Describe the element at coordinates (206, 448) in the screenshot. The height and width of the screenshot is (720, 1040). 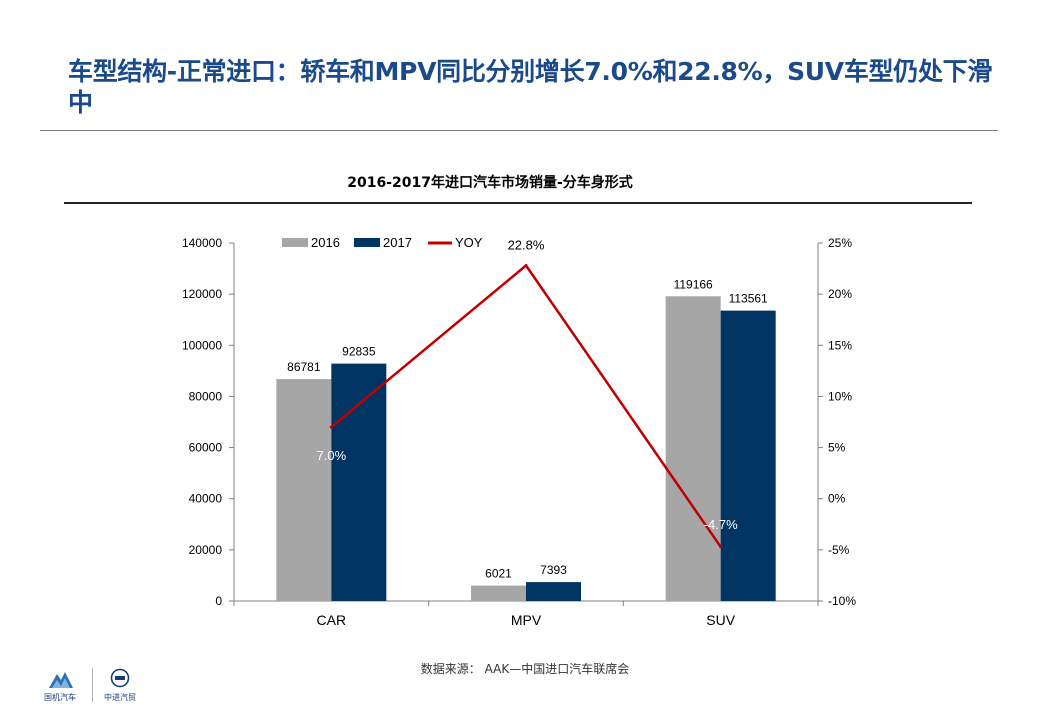
I see `y-left-tick-label: 60000` at that location.